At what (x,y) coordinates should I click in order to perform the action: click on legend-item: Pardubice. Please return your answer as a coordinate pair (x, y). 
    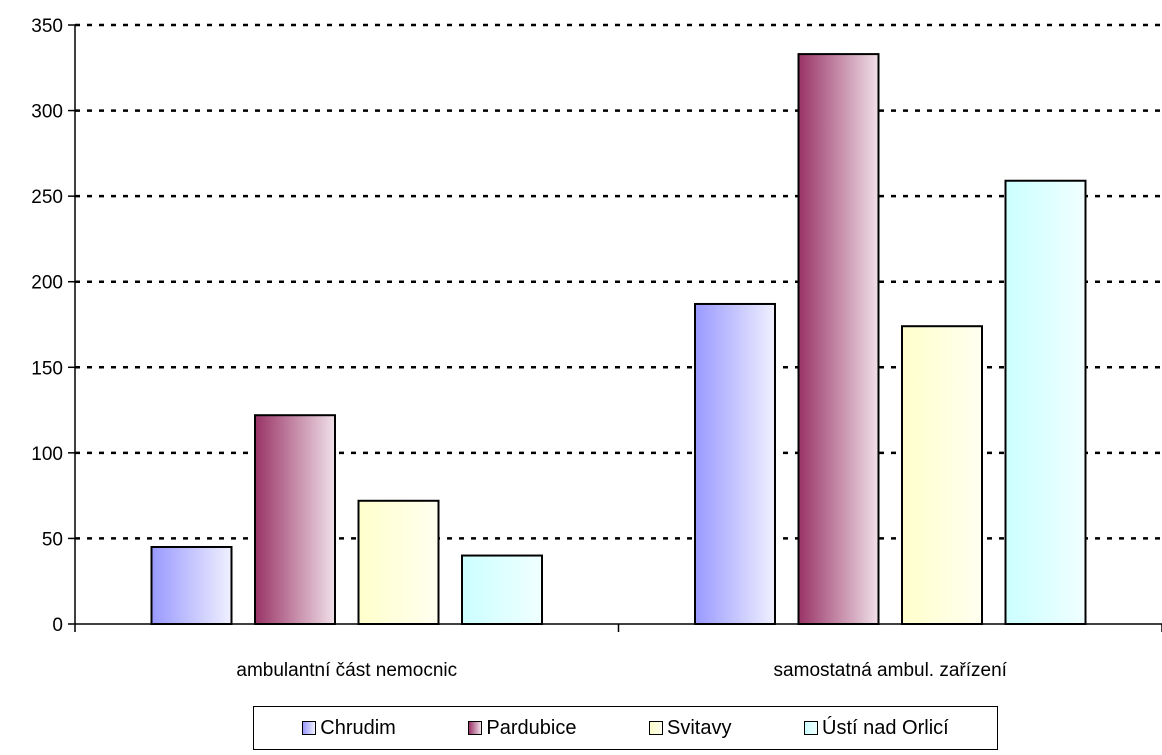
    Looking at the image, I should click on (522, 728).